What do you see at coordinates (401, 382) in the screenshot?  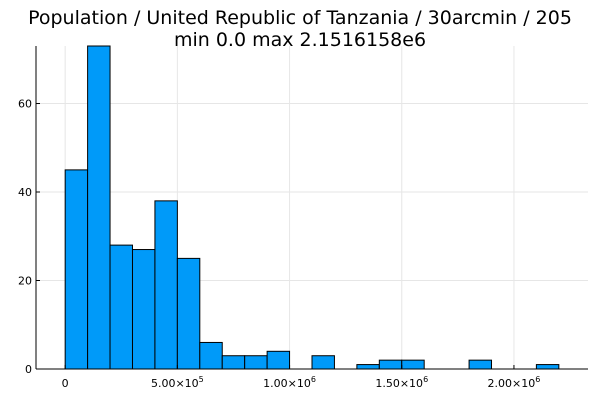 I see `x-tick-label: 1.50×10⁶` at bounding box center [401, 382].